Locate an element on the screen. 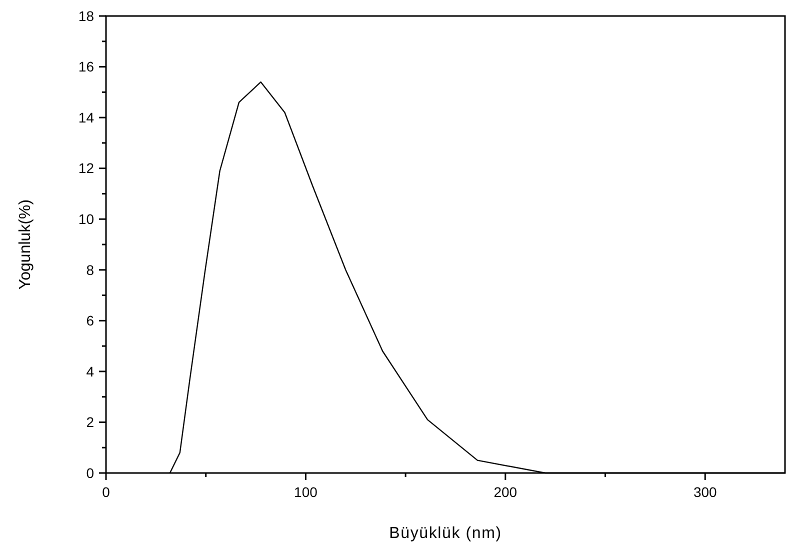 The width and height of the screenshot is (787, 556). y-tick-label: 0 is located at coordinates (90, 472).